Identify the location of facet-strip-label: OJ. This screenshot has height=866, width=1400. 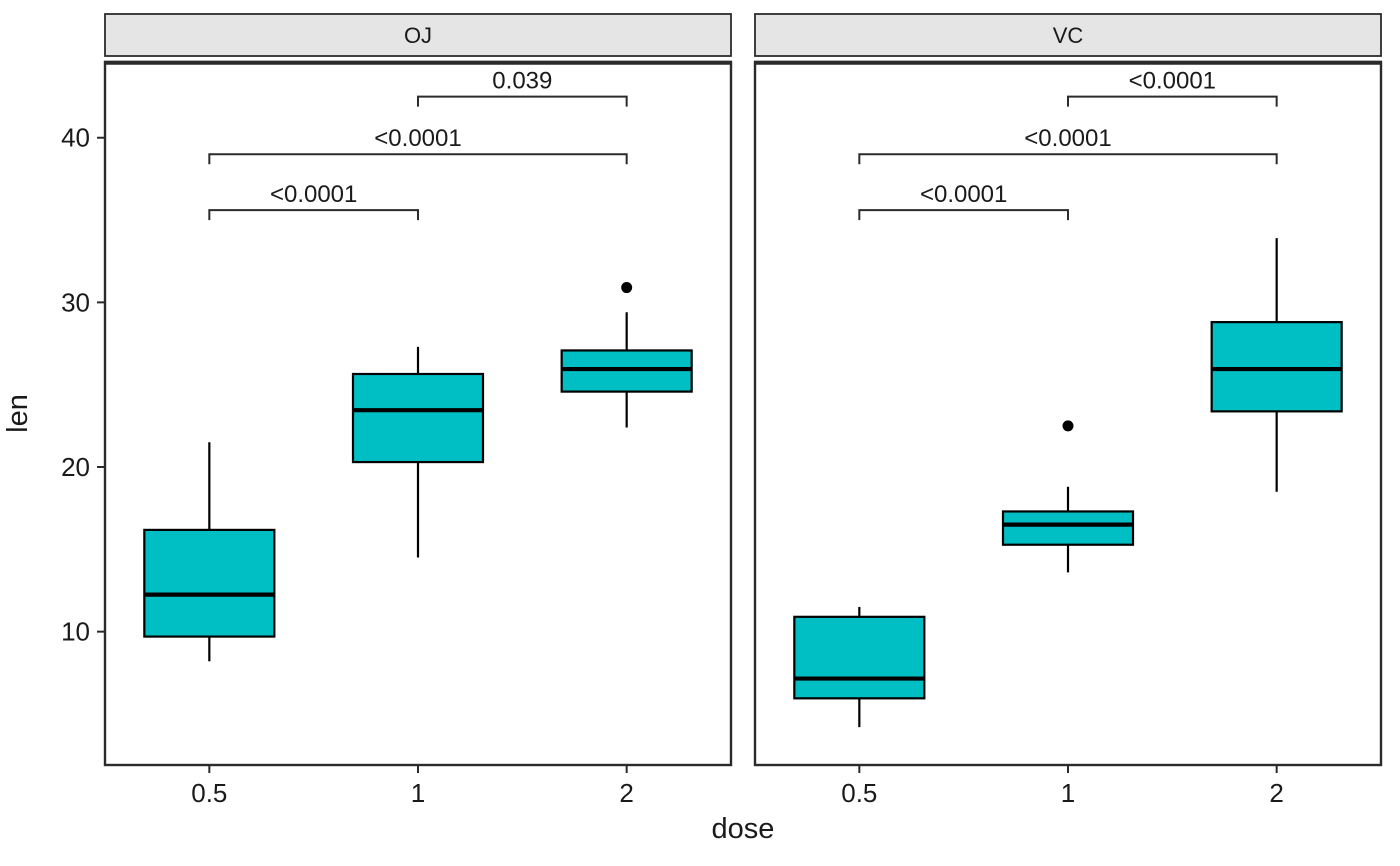
(418, 35).